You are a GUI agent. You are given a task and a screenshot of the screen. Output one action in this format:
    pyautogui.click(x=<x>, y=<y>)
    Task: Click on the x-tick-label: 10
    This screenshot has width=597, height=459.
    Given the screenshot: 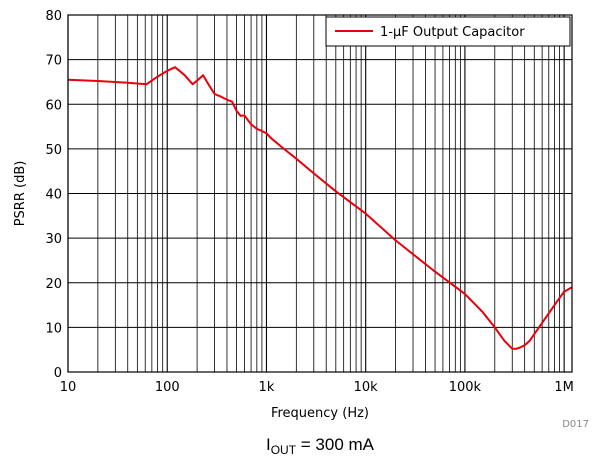 What is the action you would take?
    pyautogui.click(x=68, y=387)
    